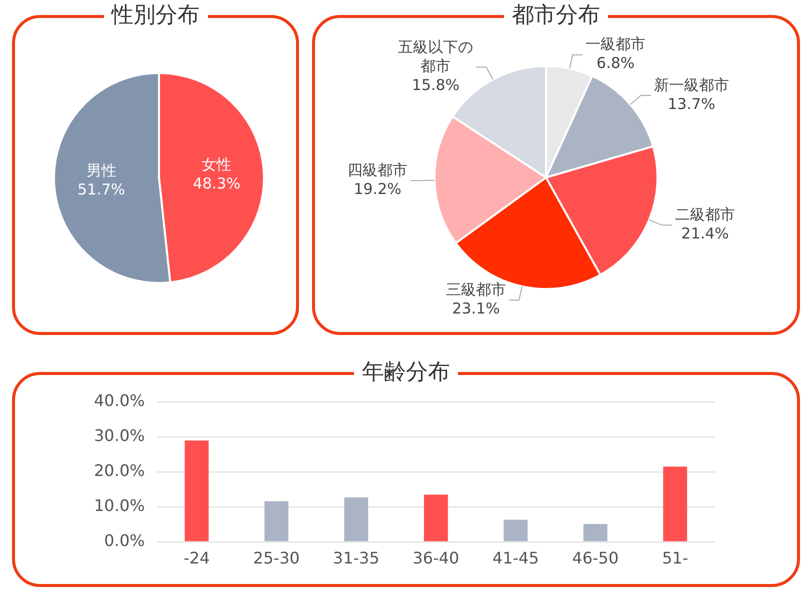 This screenshot has height=595, width=812. I want to click on data-label: 19.2%, so click(378, 189).